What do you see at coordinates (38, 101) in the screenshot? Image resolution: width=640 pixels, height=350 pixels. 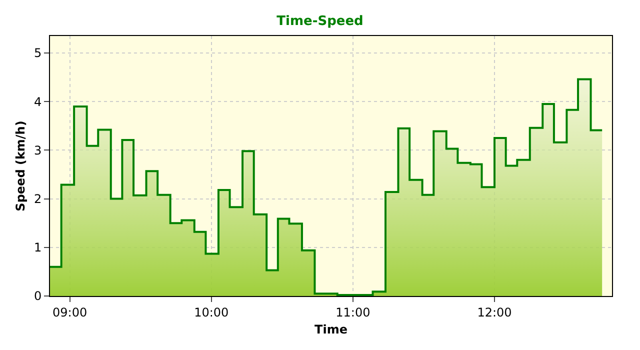 I see `y-tick-label: 4` at bounding box center [38, 101].